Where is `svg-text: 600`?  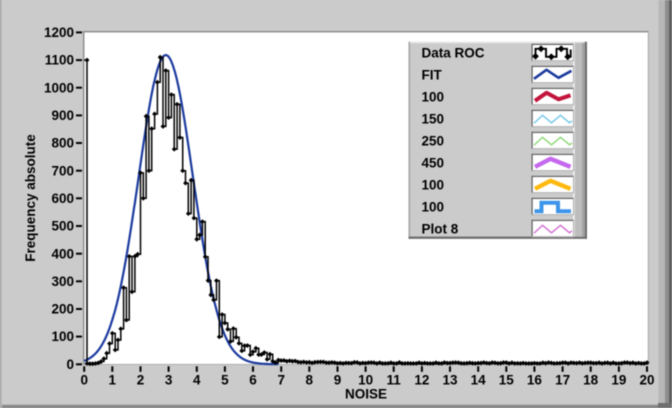
svg-text: 600 is located at coordinates (62, 198).